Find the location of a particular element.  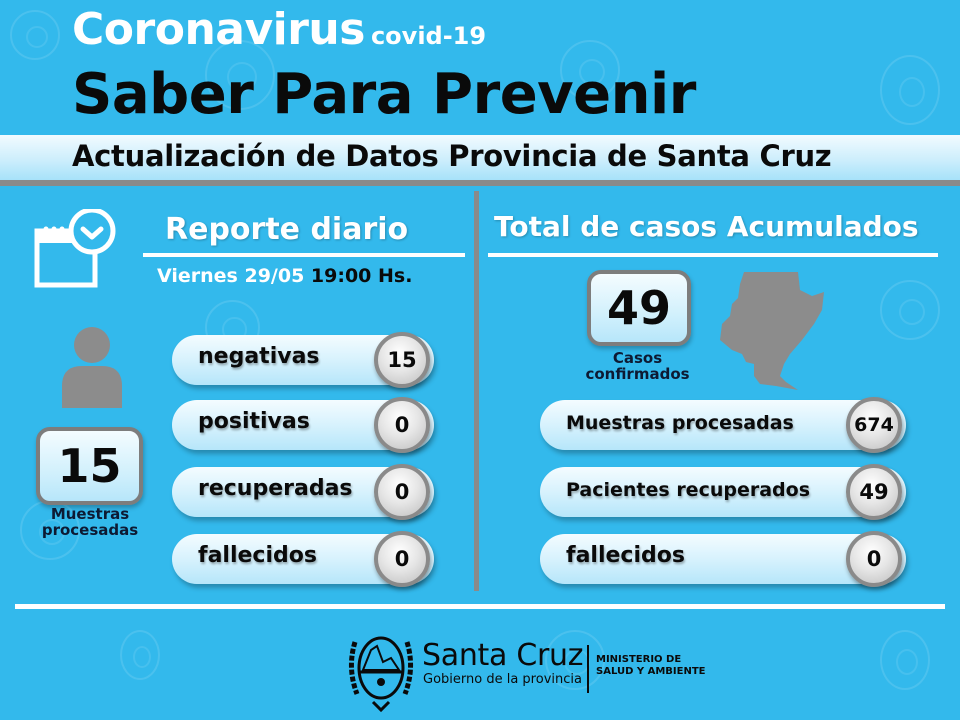

app-title: Coronavirus covid-19 is located at coordinates (279, 29).